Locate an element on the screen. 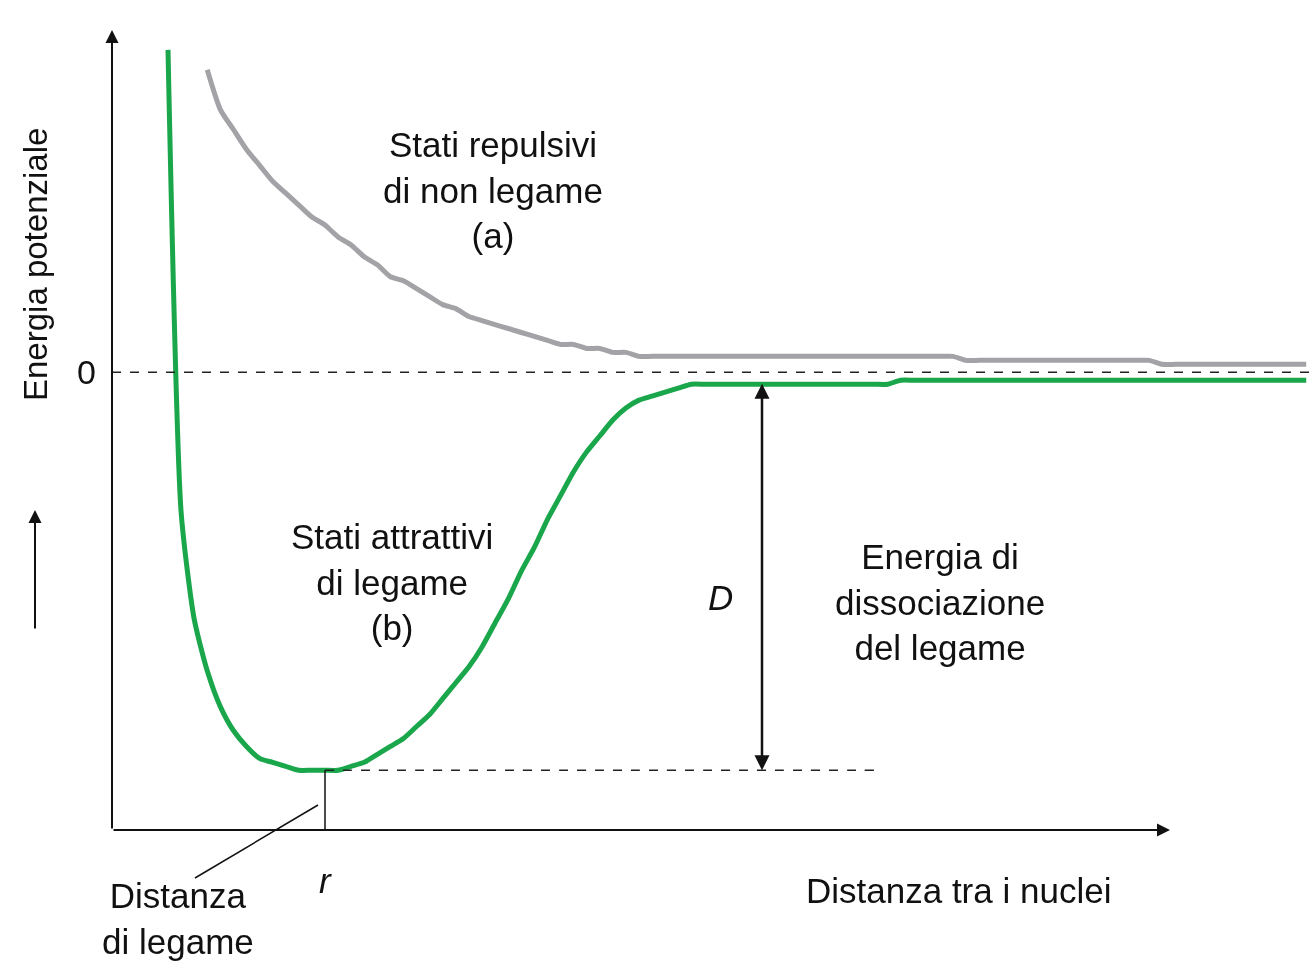 This screenshot has height=973, width=1312. x-axis-title: Distanza tra i nuclei is located at coordinates (959, 890).